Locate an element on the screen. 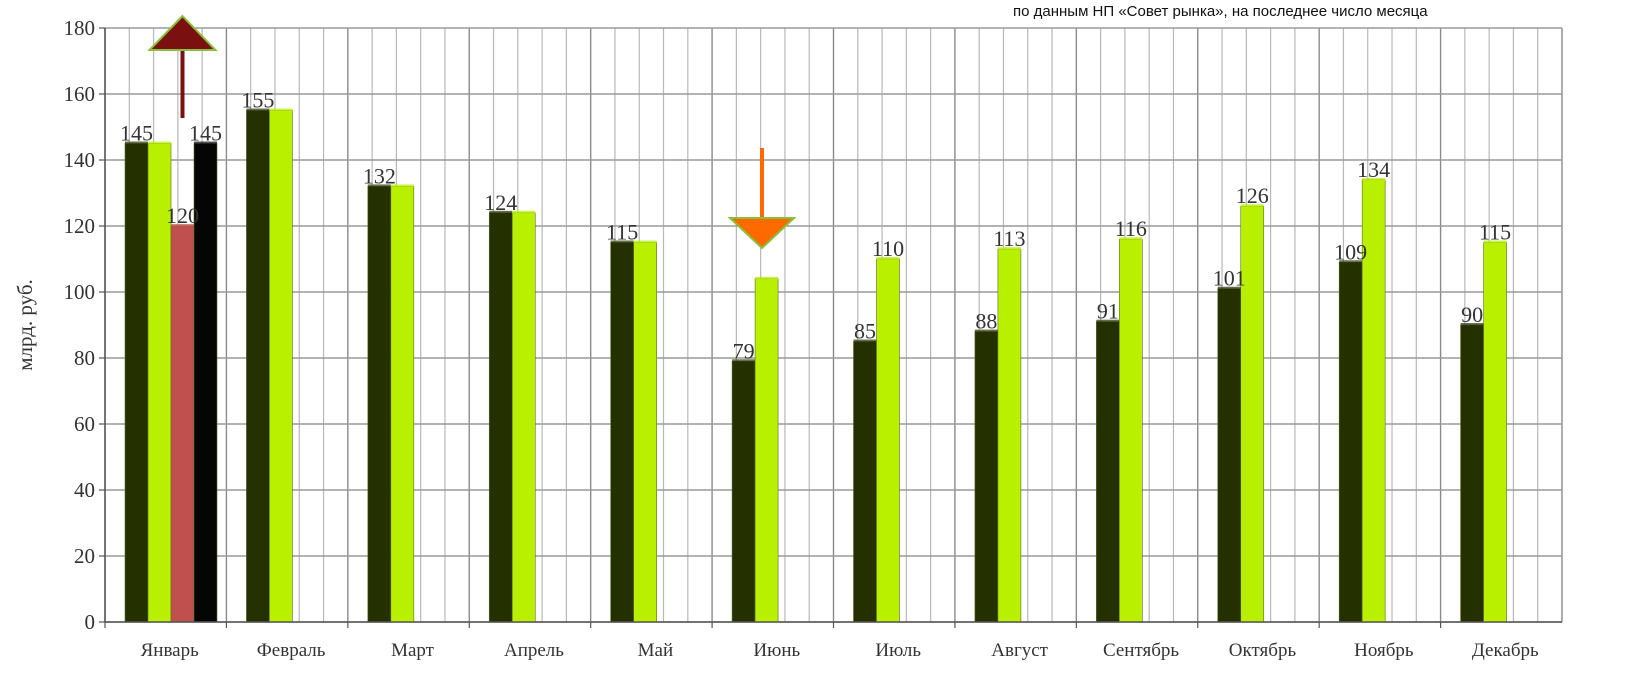 This screenshot has height=692, width=1631. x-category-label: Февраль is located at coordinates (291, 650).